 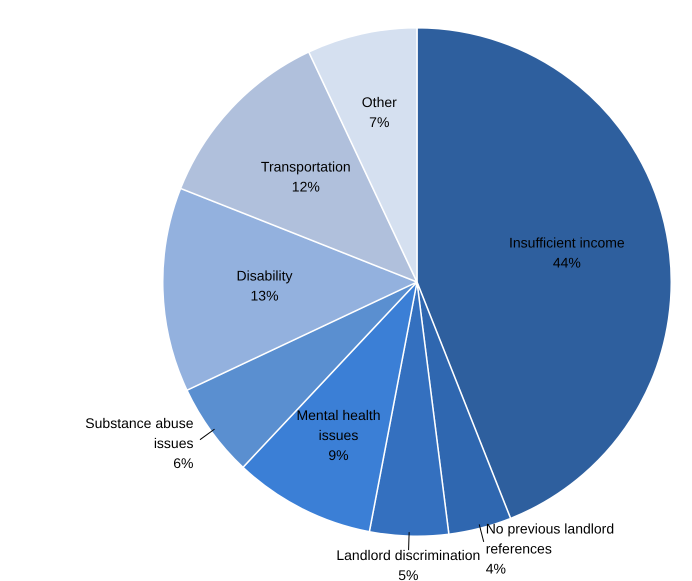 I want to click on slice-label: Insufficient income, so click(x=566, y=242).